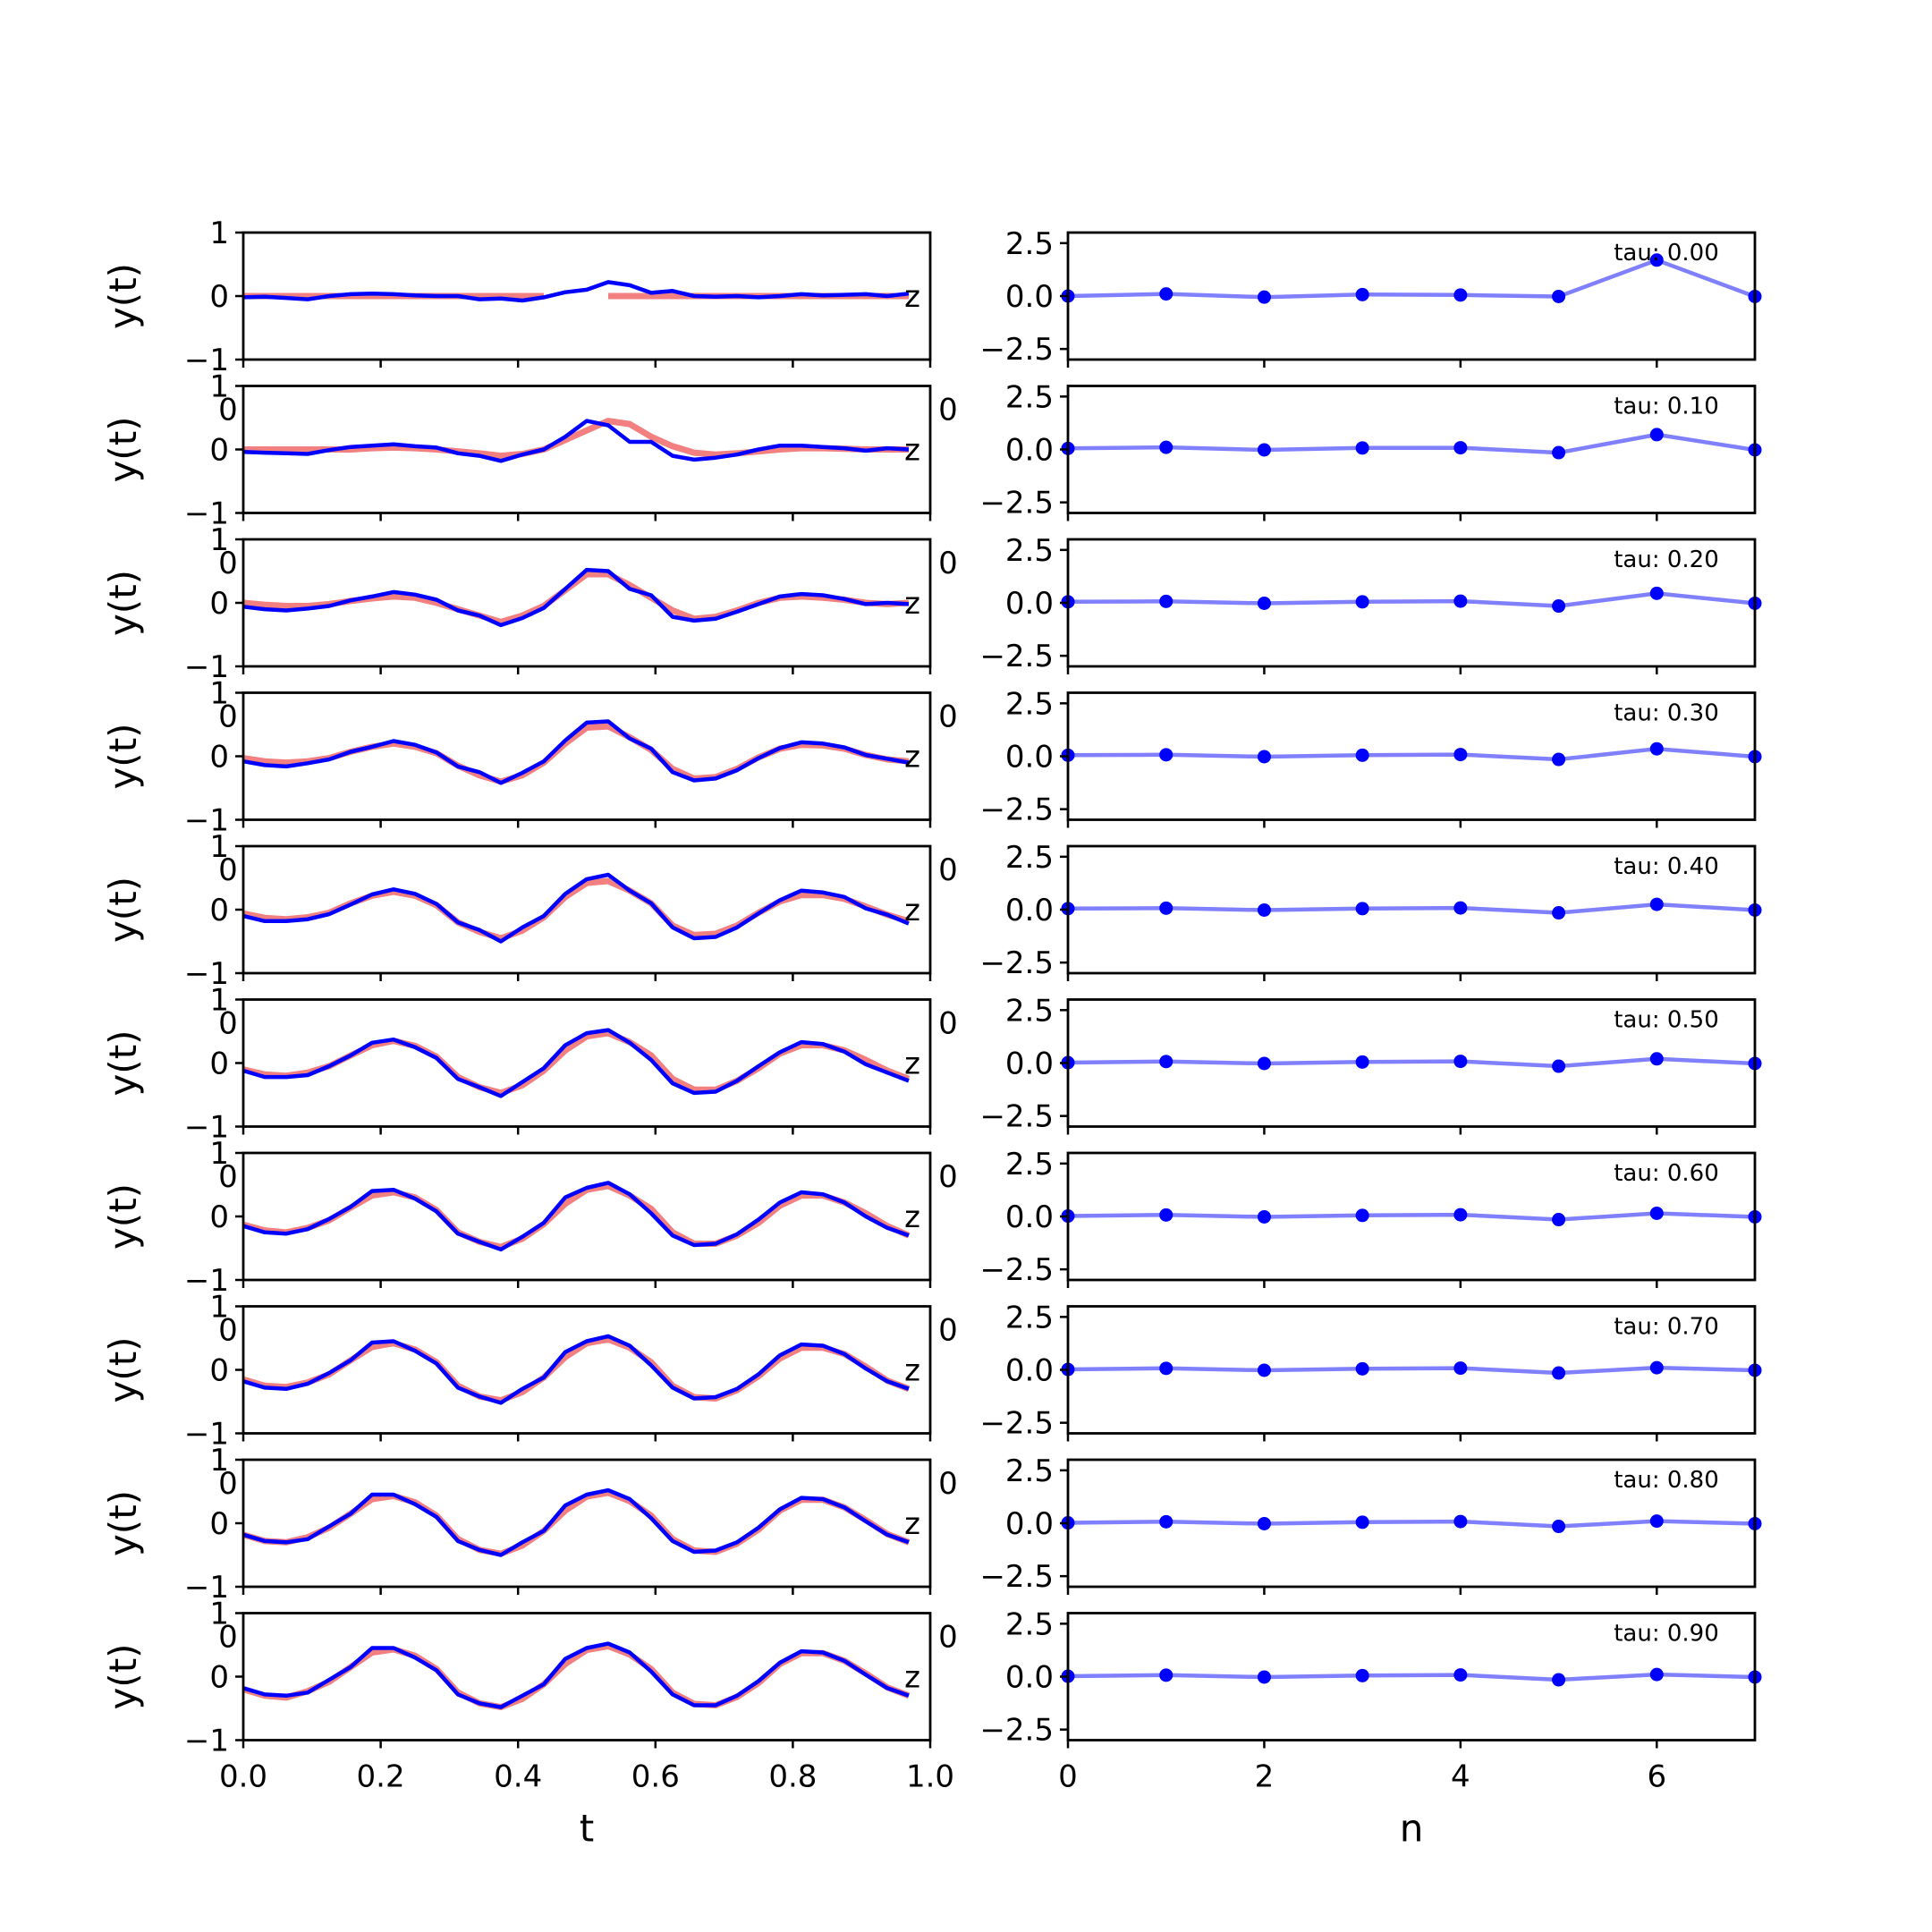  What do you see at coordinates (1370, 1371) in the screenshot?
I see `right-panel: tau: 0.70 −2.5 0.0 2.5` at bounding box center [1370, 1371].